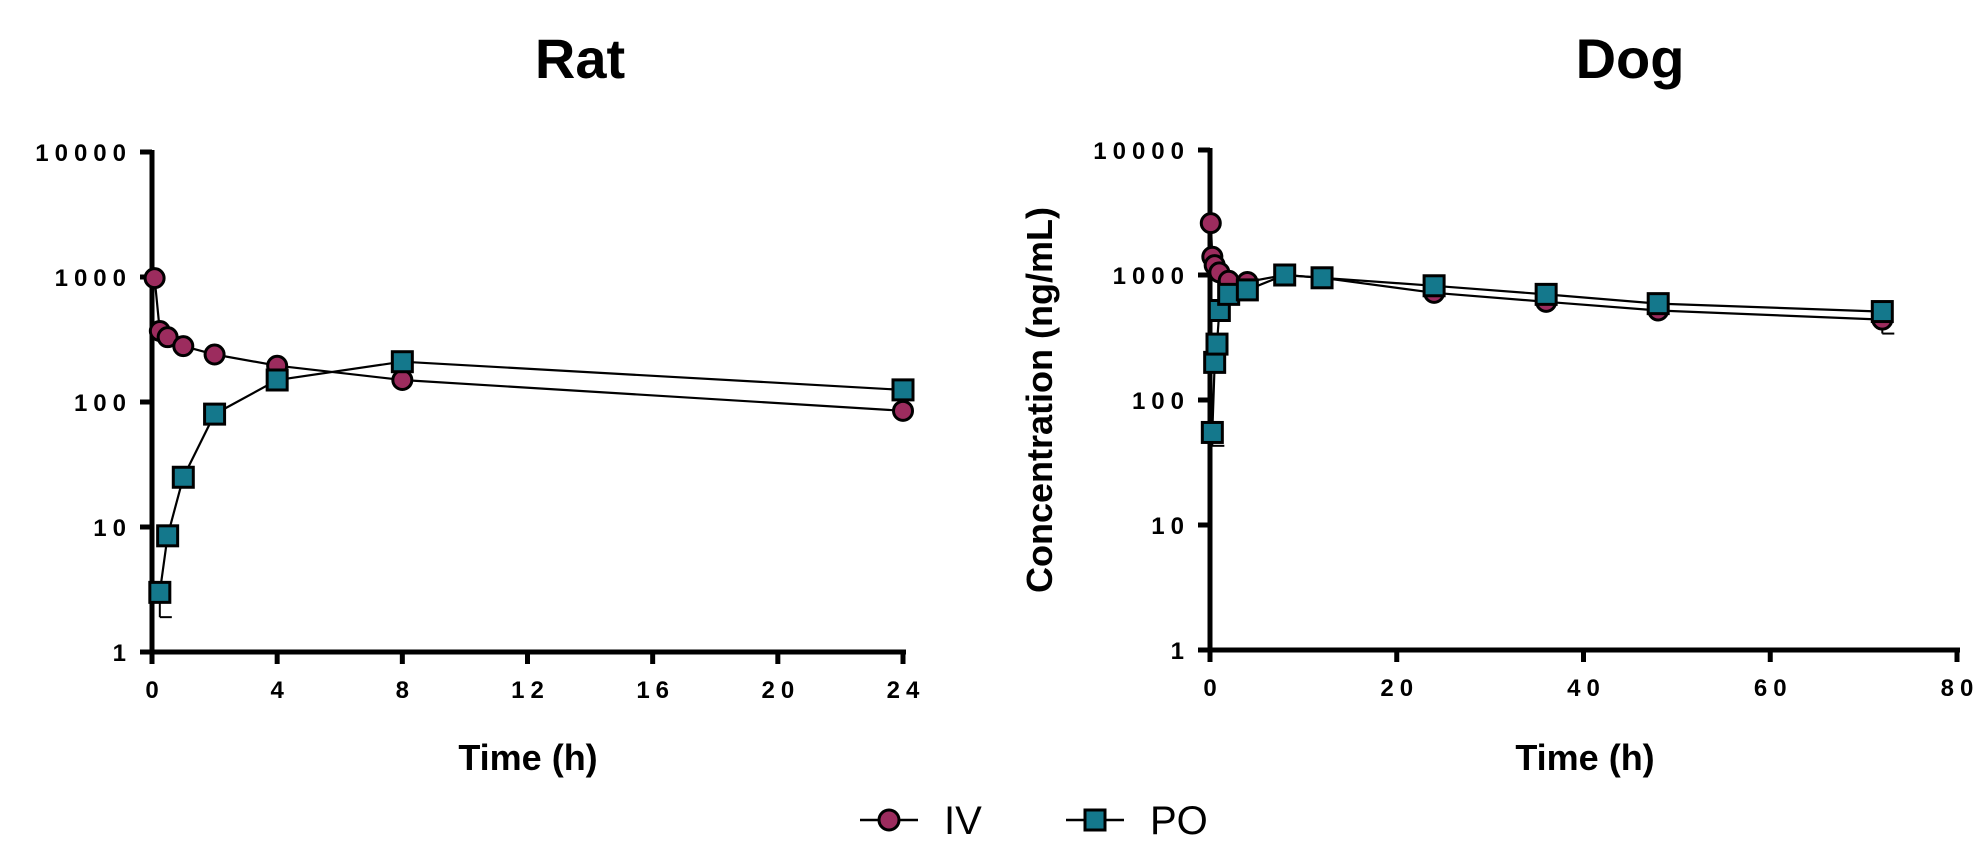 The width and height of the screenshot is (1984, 858). Describe the element at coordinates (1547, 329) in the screenshot. I see `series-group` at that location.